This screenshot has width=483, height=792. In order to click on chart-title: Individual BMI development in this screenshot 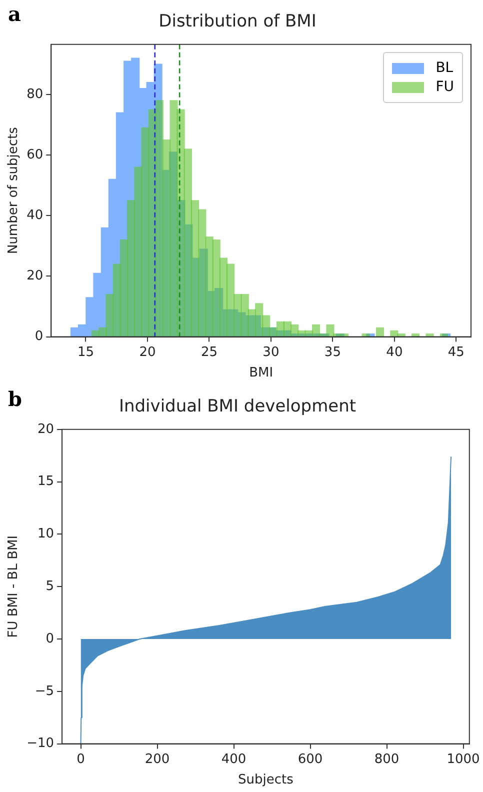, I will do `click(237, 406)`.